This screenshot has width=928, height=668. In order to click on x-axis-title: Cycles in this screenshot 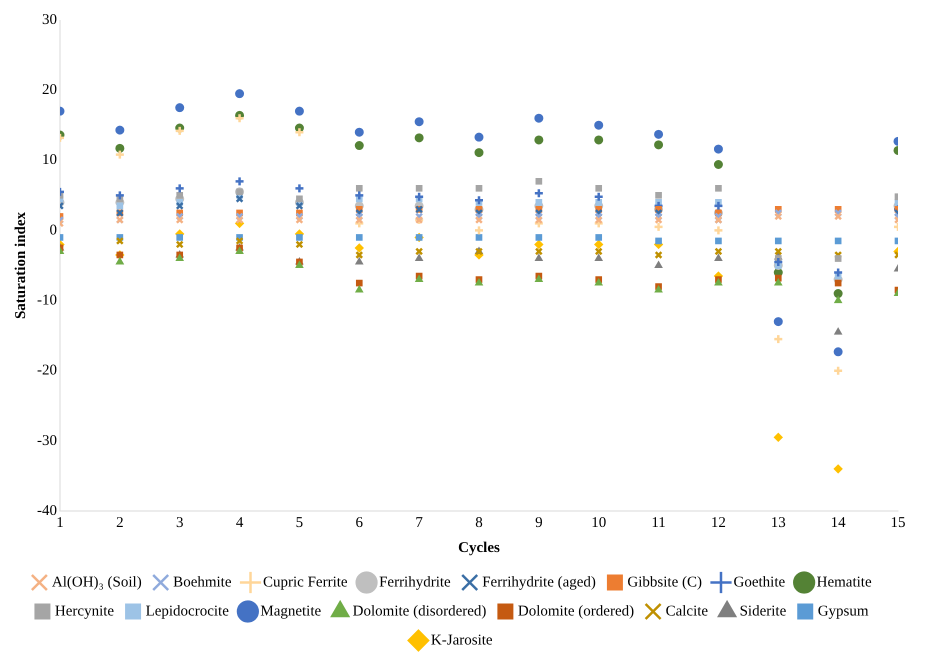, I will do `click(479, 548)`.